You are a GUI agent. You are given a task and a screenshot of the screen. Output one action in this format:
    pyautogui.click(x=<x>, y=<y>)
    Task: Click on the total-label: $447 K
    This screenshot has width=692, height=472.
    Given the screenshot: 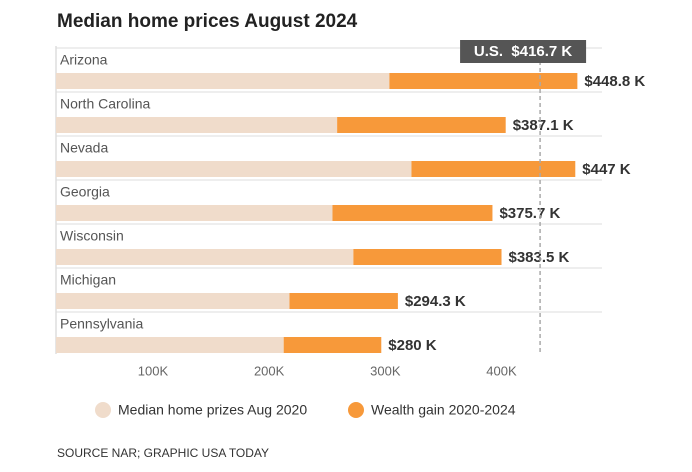 What is the action you would take?
    pyautogui.click(x=606, y=169)
    